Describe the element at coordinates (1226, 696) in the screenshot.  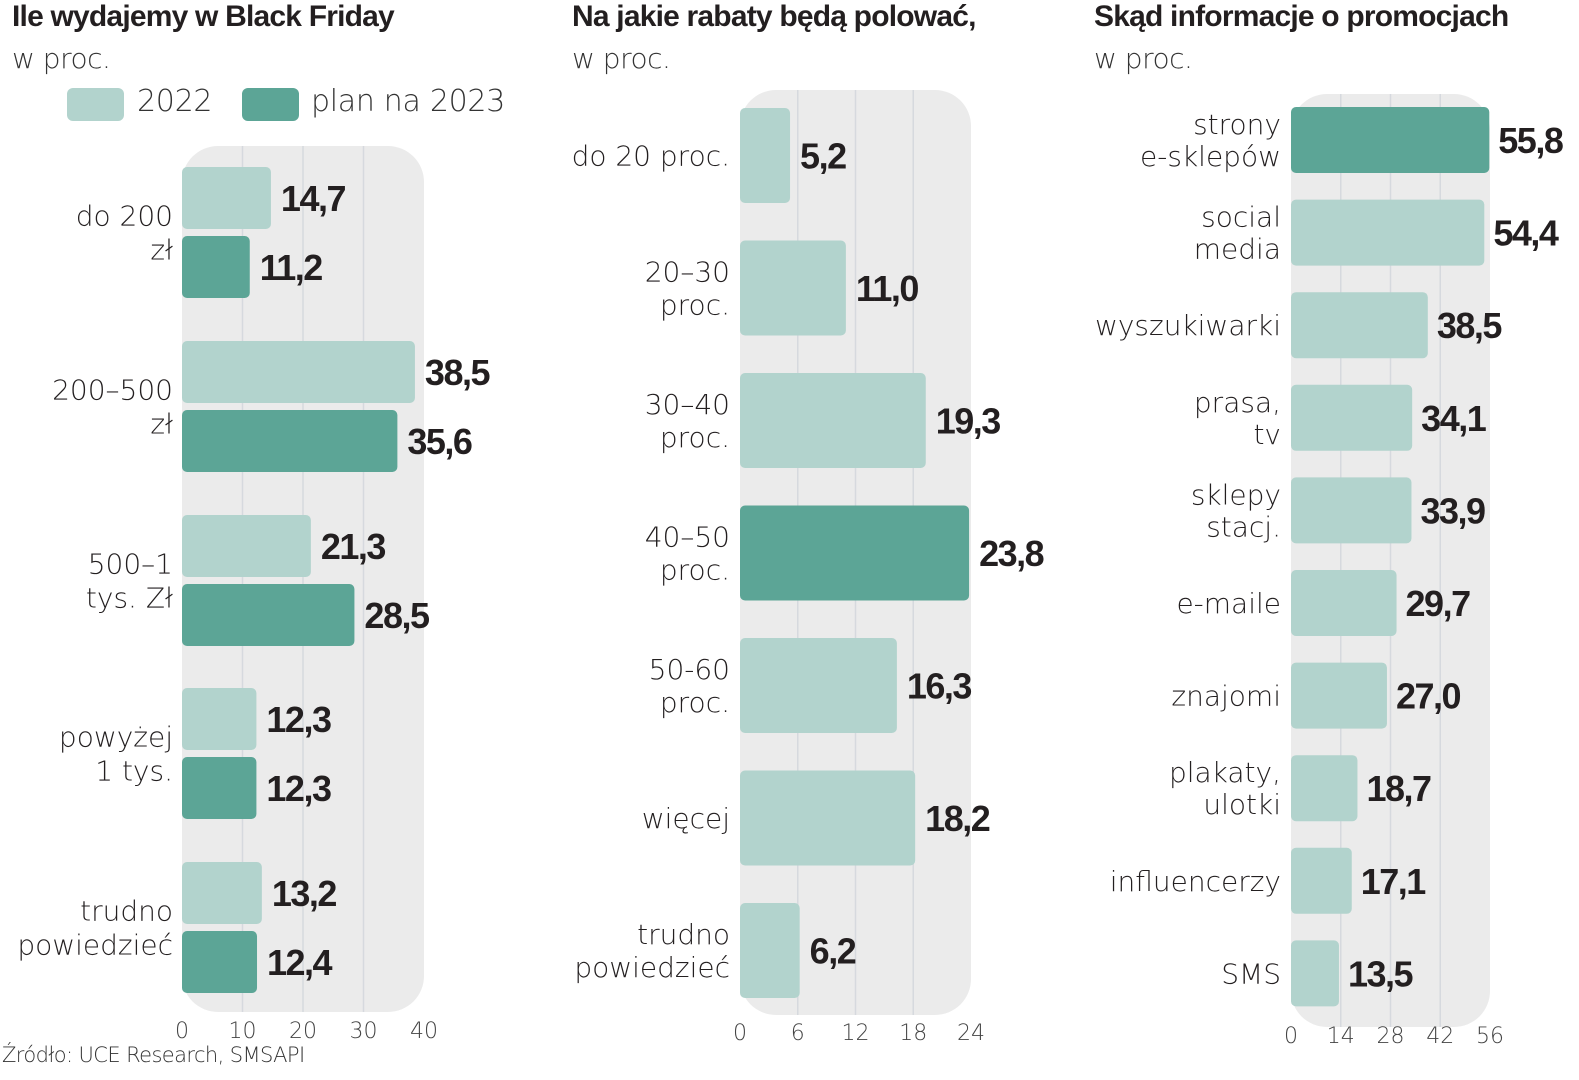
I see `category-label: znajomi` at that location.